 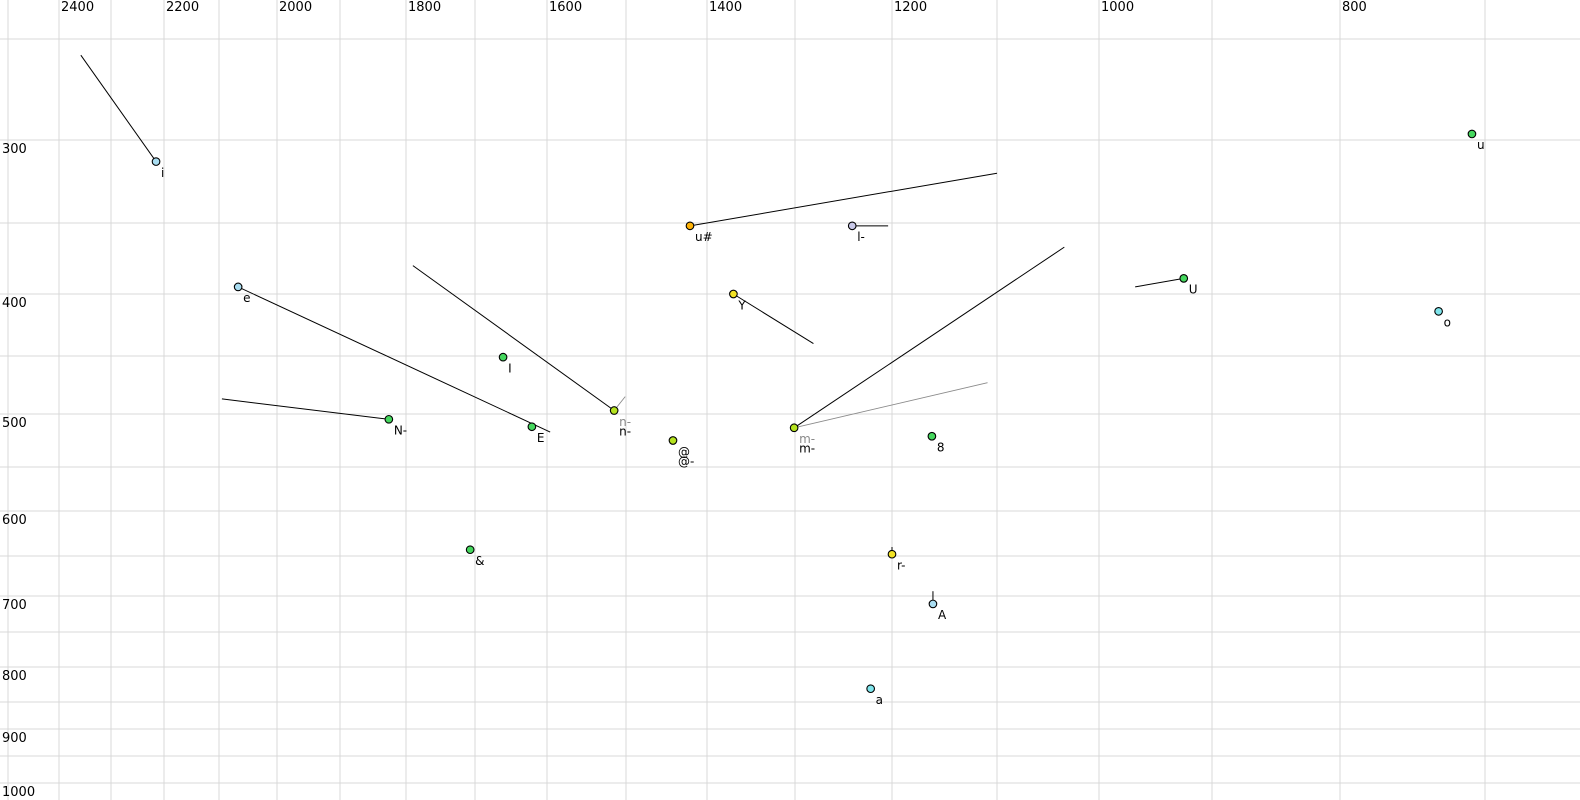 I want to click on vowel-point-a, so click(x=871, y=689).